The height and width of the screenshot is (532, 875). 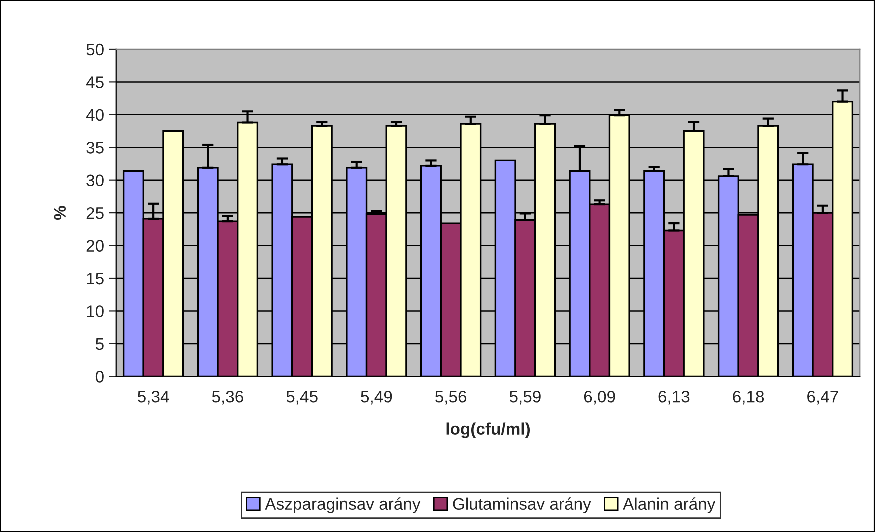 I want to click on x-tick-label: 6,13, so click(x=674, y=397).